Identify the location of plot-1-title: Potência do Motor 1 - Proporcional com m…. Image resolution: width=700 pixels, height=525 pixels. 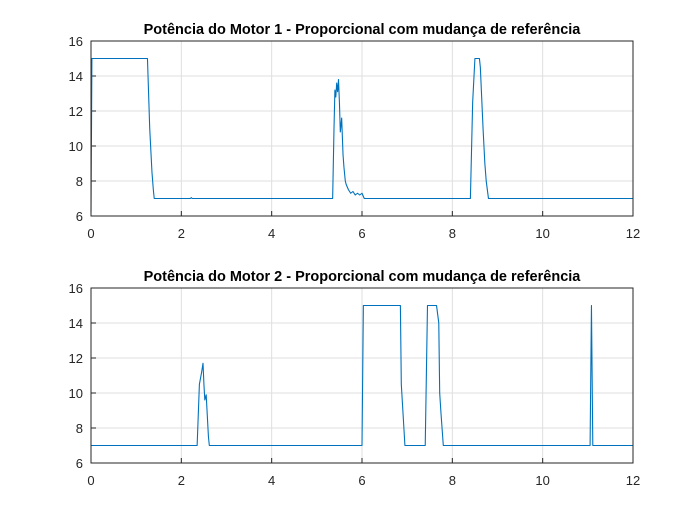
(363, 30).